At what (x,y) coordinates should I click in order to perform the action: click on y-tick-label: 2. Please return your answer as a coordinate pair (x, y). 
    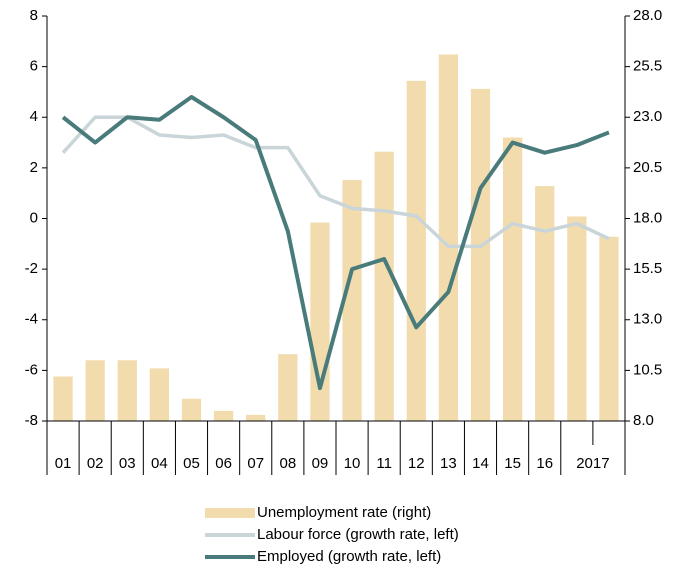
    Looking at the image, I should click on (34, 167).